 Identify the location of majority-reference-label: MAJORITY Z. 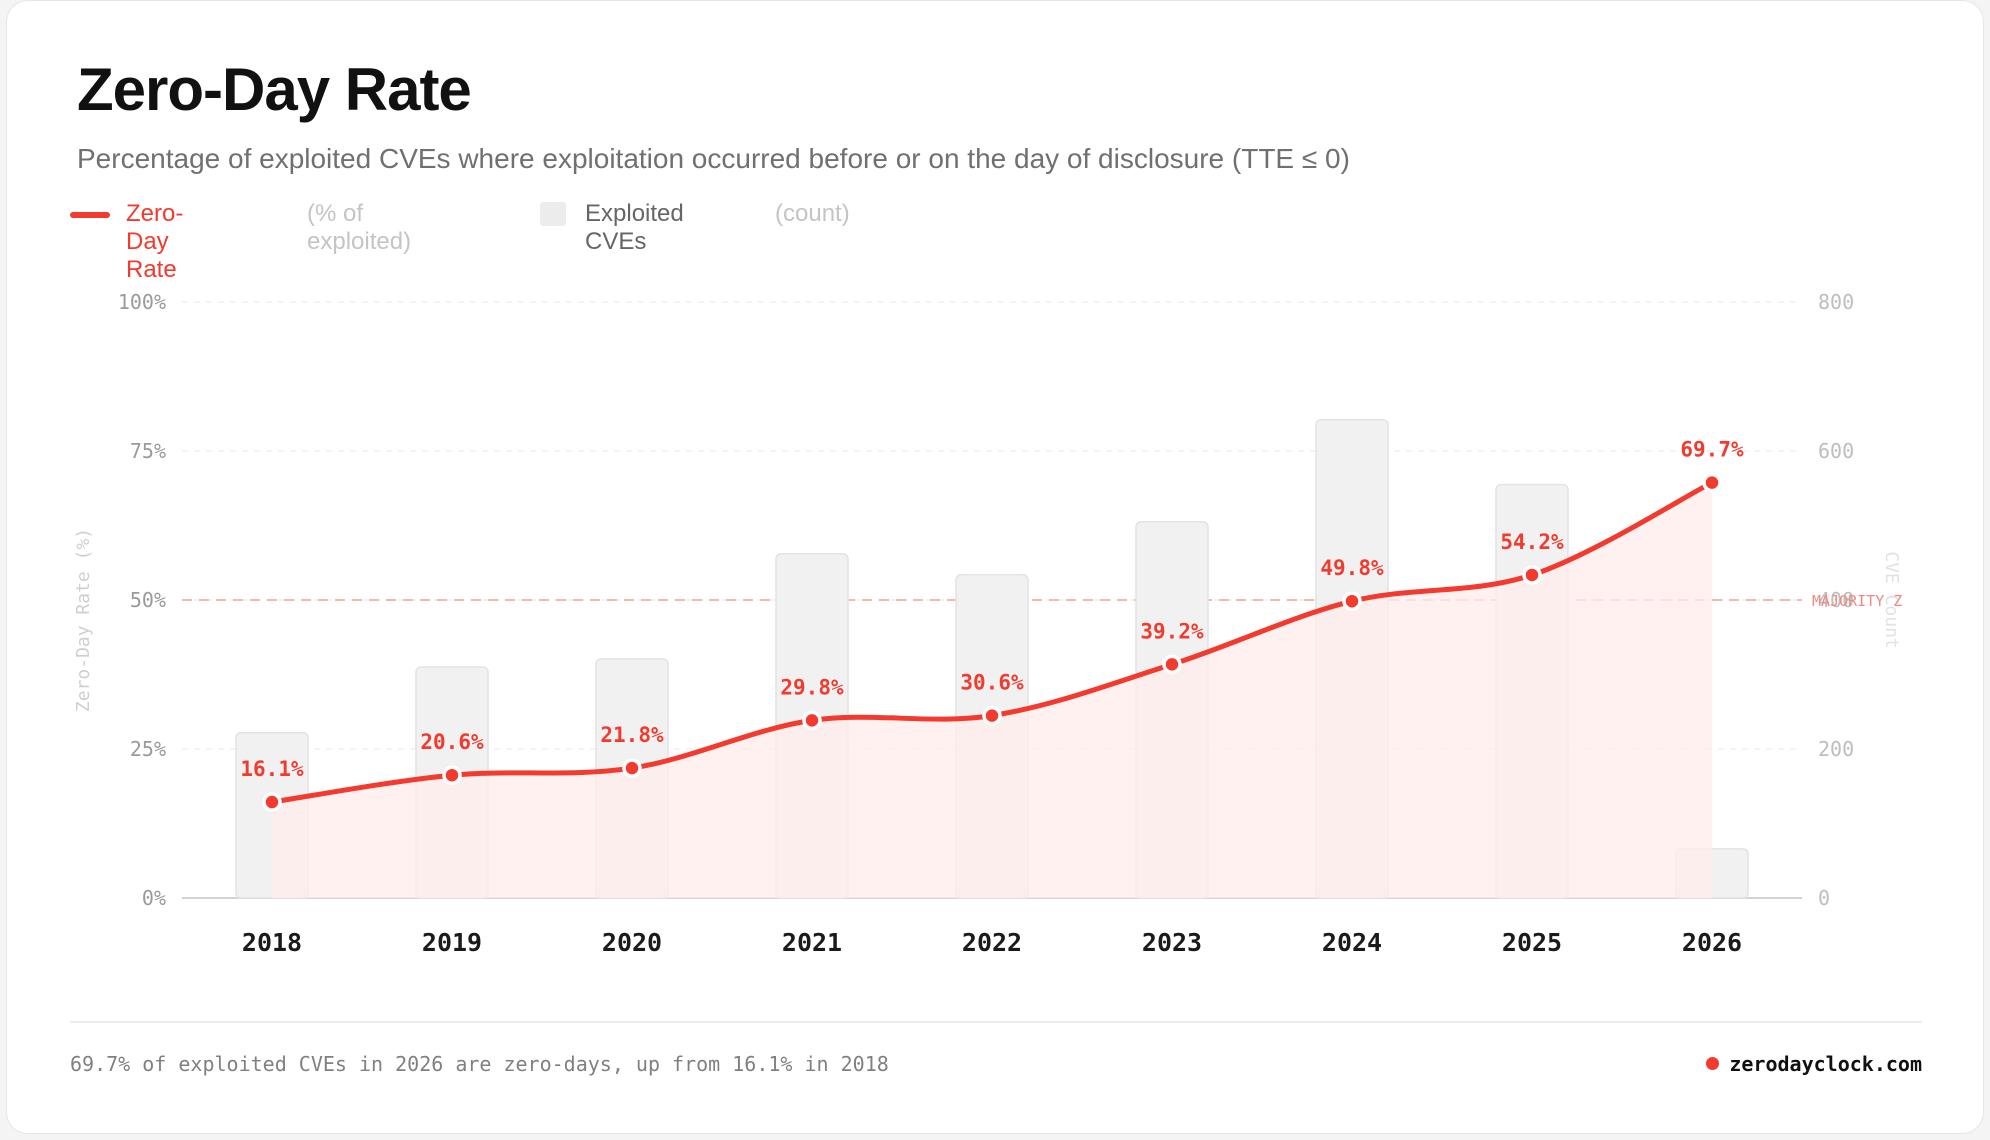
(1857, 601).